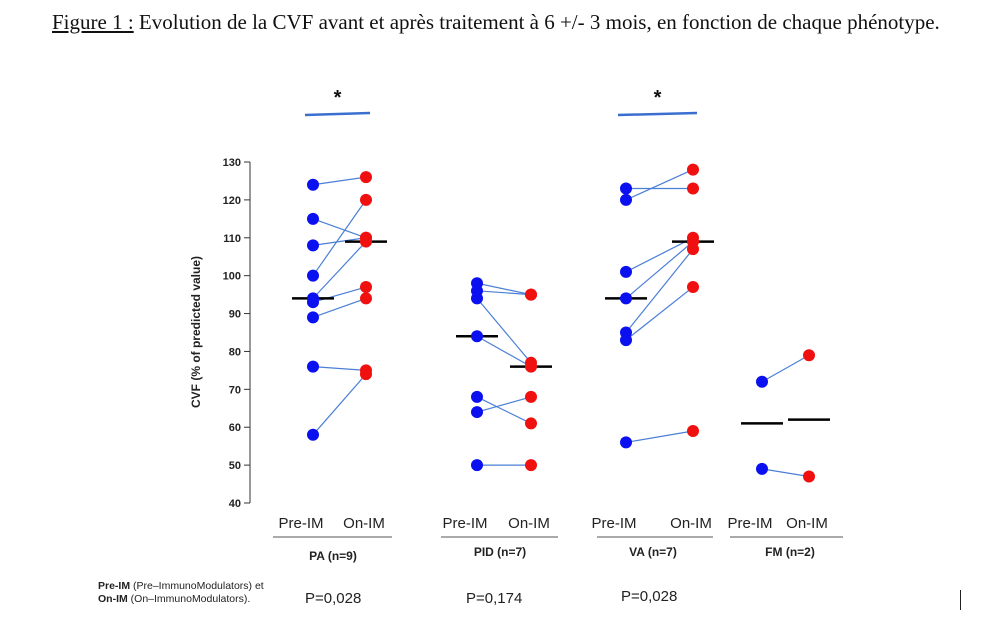 This screenshot has height=637, width=1006. Describe the element at coordinates (500, 552) in the screenshot. I see `group-label-pid: PID (n=7)` at that location.